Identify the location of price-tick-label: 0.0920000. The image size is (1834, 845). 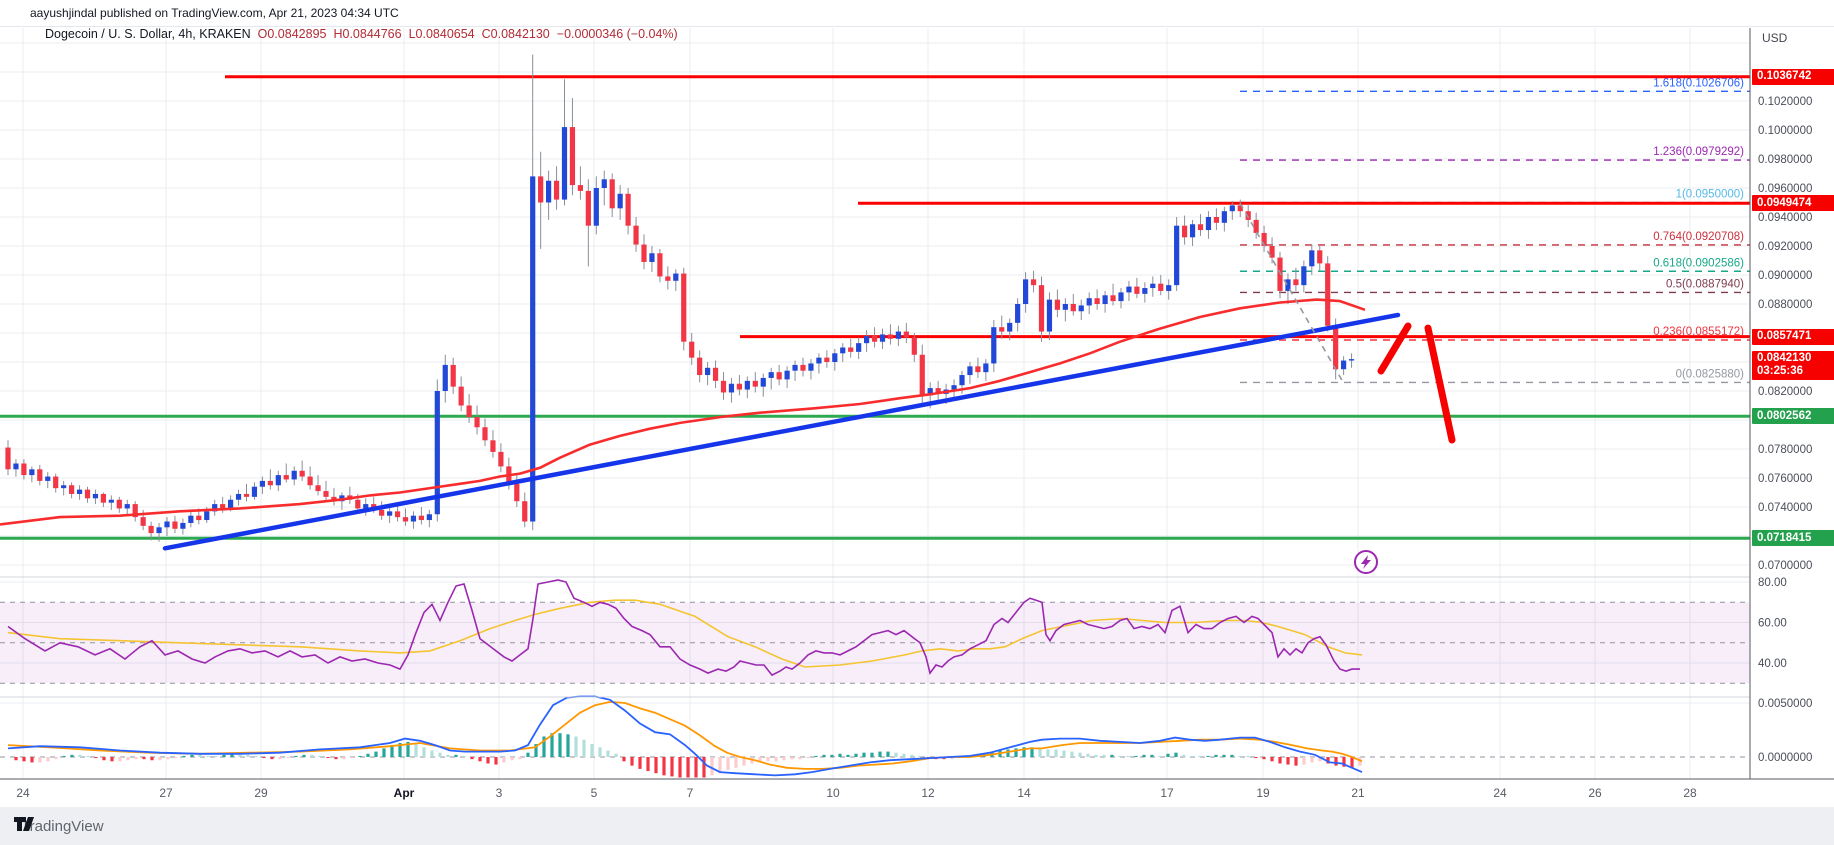
(1785, 247).